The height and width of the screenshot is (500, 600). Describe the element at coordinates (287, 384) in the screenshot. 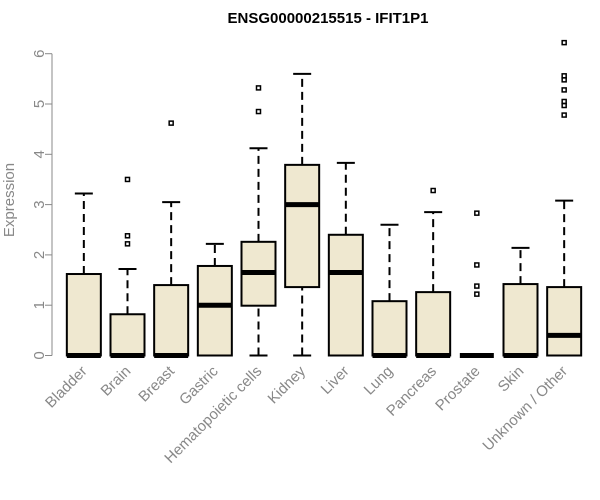

I see `category-label: Kidney` at that location.